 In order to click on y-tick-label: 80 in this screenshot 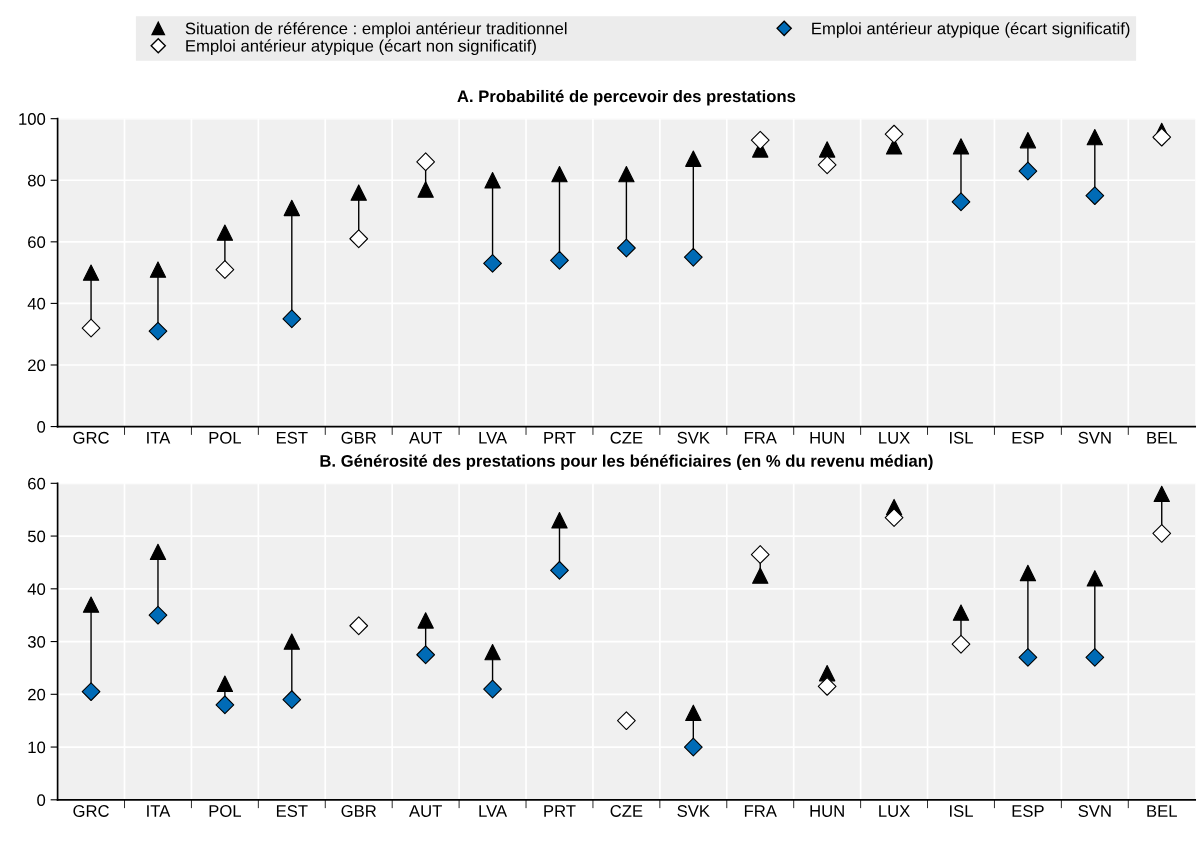, I will do `click(36, 180)`.